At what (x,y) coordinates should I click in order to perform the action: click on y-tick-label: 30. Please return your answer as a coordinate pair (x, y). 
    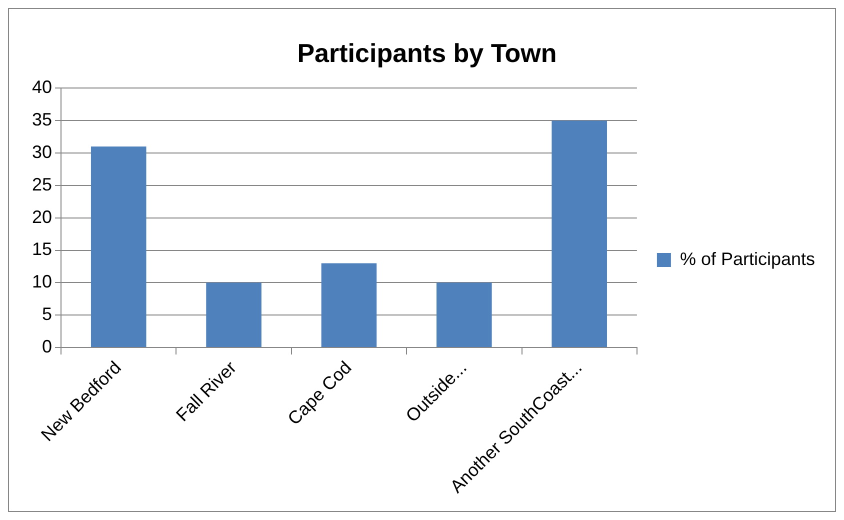
    Looking at the image, I should click on (42, 152).